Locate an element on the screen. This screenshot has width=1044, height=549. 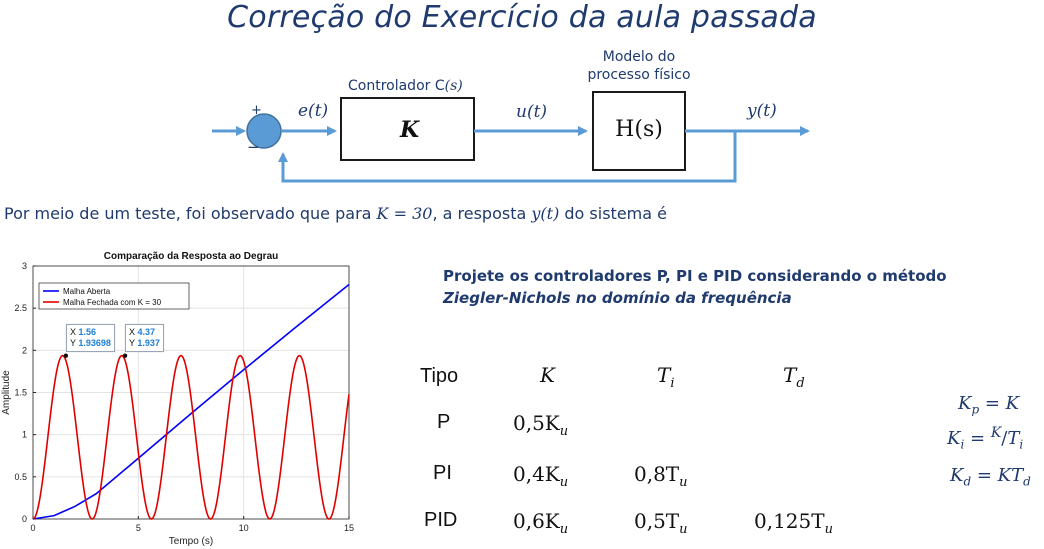
process-block is located at coordinates (639, 131).